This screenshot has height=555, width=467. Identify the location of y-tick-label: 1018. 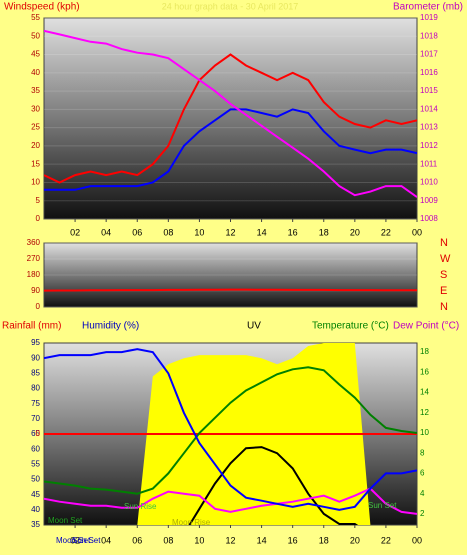
(429, 35).